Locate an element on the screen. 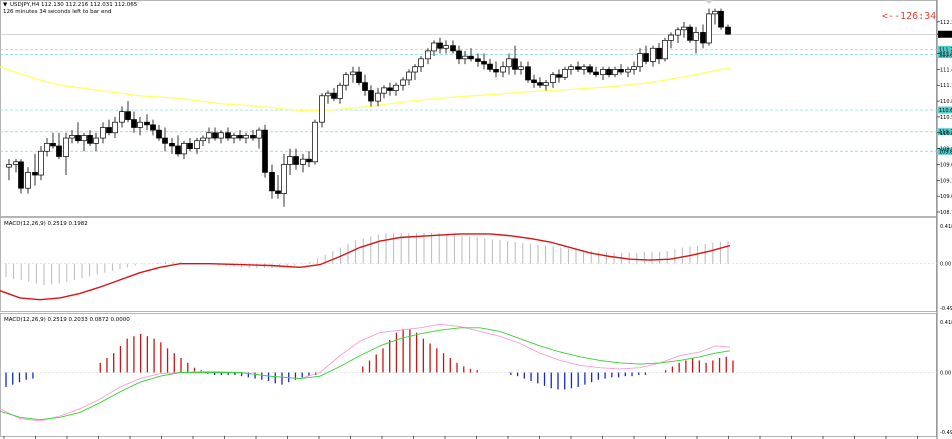  level-tag-label: 111.78 is located at coordinates (945, 50).